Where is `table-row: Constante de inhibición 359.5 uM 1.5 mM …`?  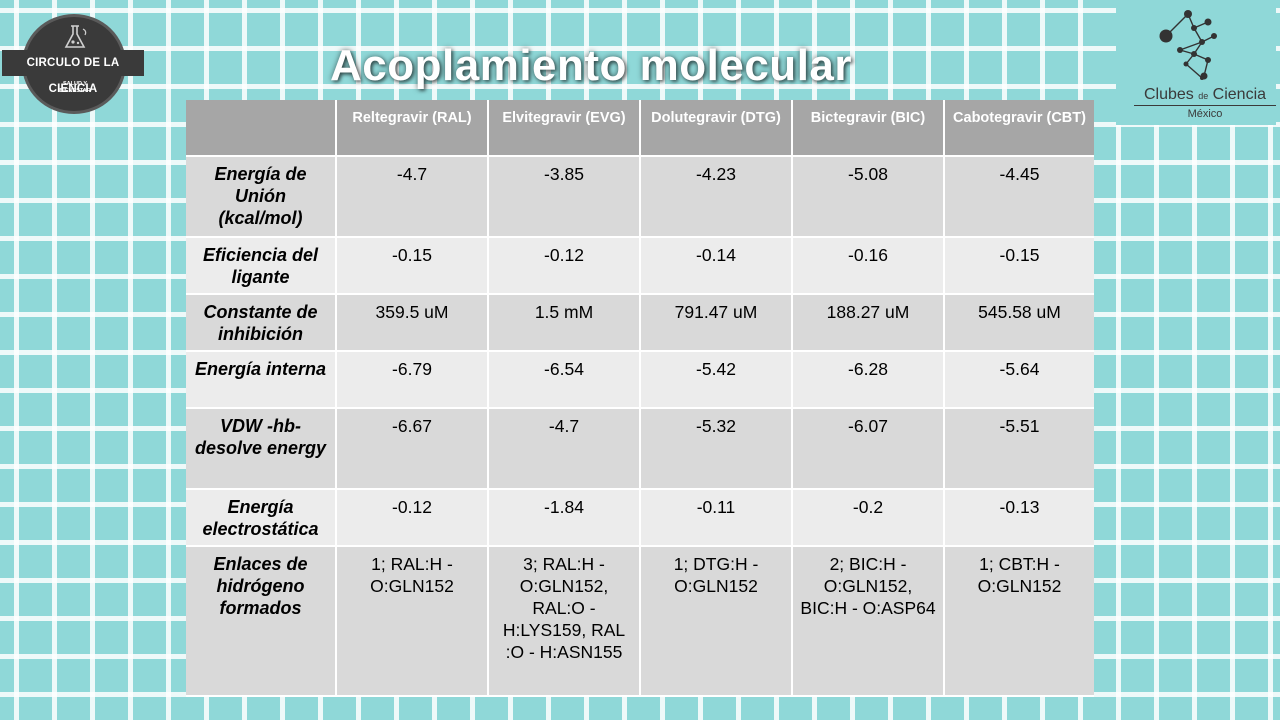 table-row: Constante de inhibición 359.5 uM 1.5 mM … is located at coordinates (640, 323).